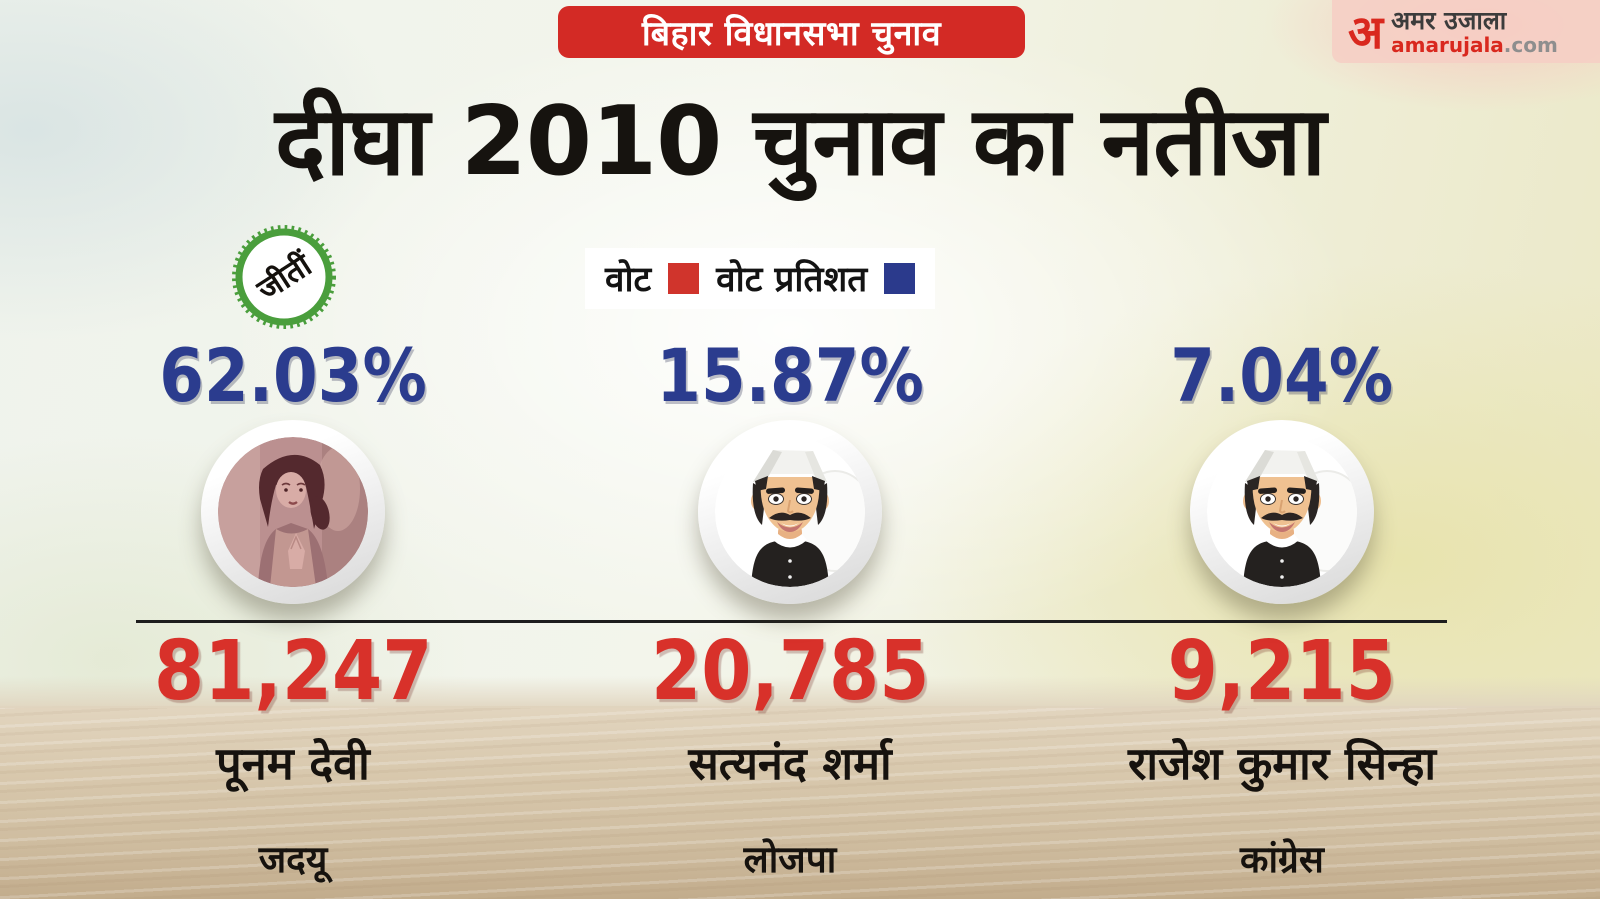 This screenshot has height=899, width=1600. I want to click on woman-candidate-photo, so click(293, 512).